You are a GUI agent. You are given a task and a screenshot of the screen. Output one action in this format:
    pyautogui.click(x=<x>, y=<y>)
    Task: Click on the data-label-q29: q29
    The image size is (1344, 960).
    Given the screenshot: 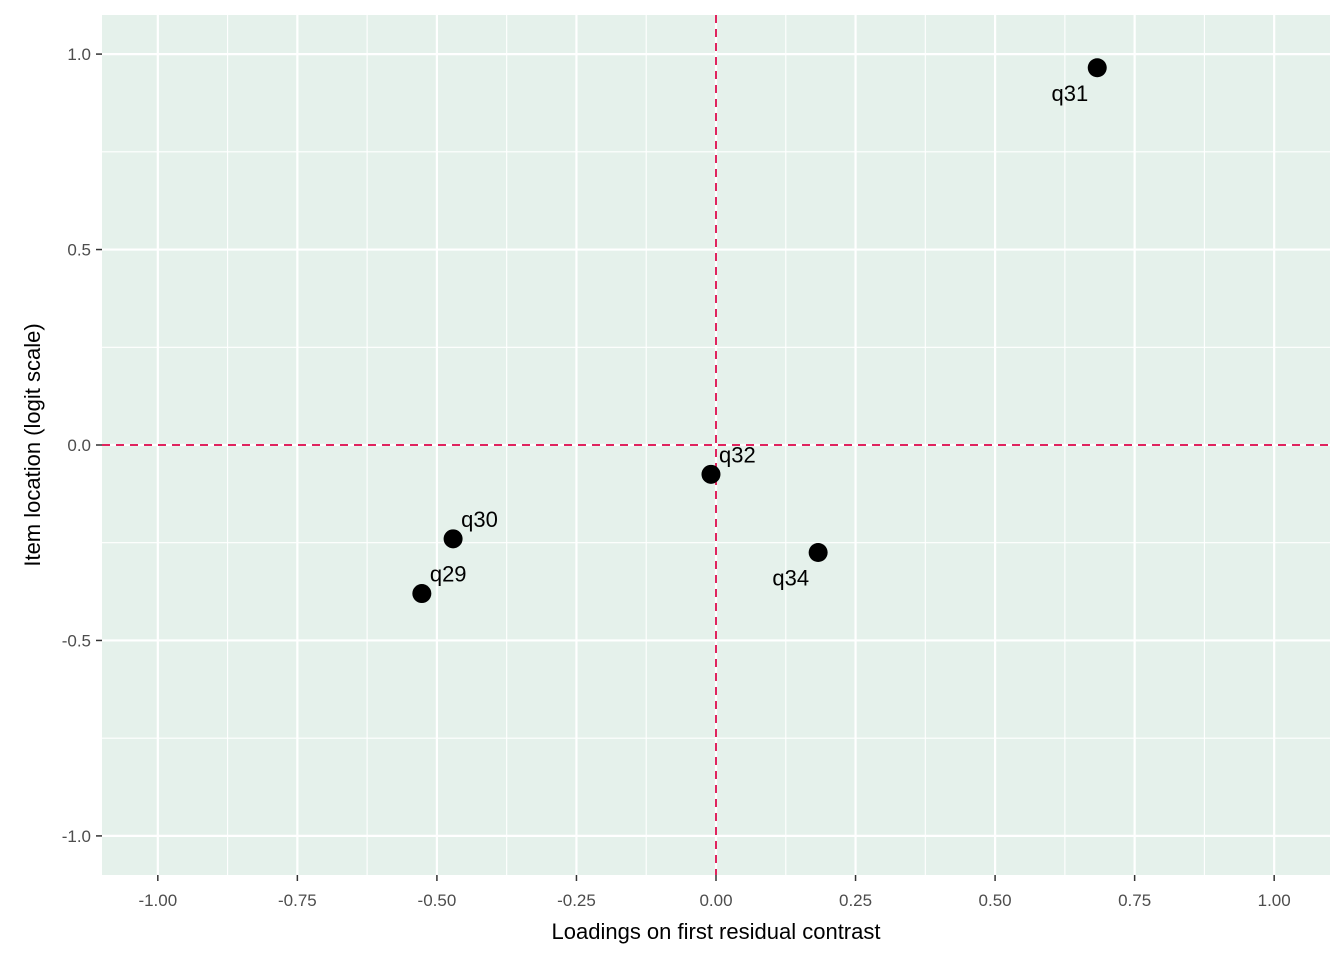 What is the action you would take?
    pyautogui.click(x=448, y=574)
    